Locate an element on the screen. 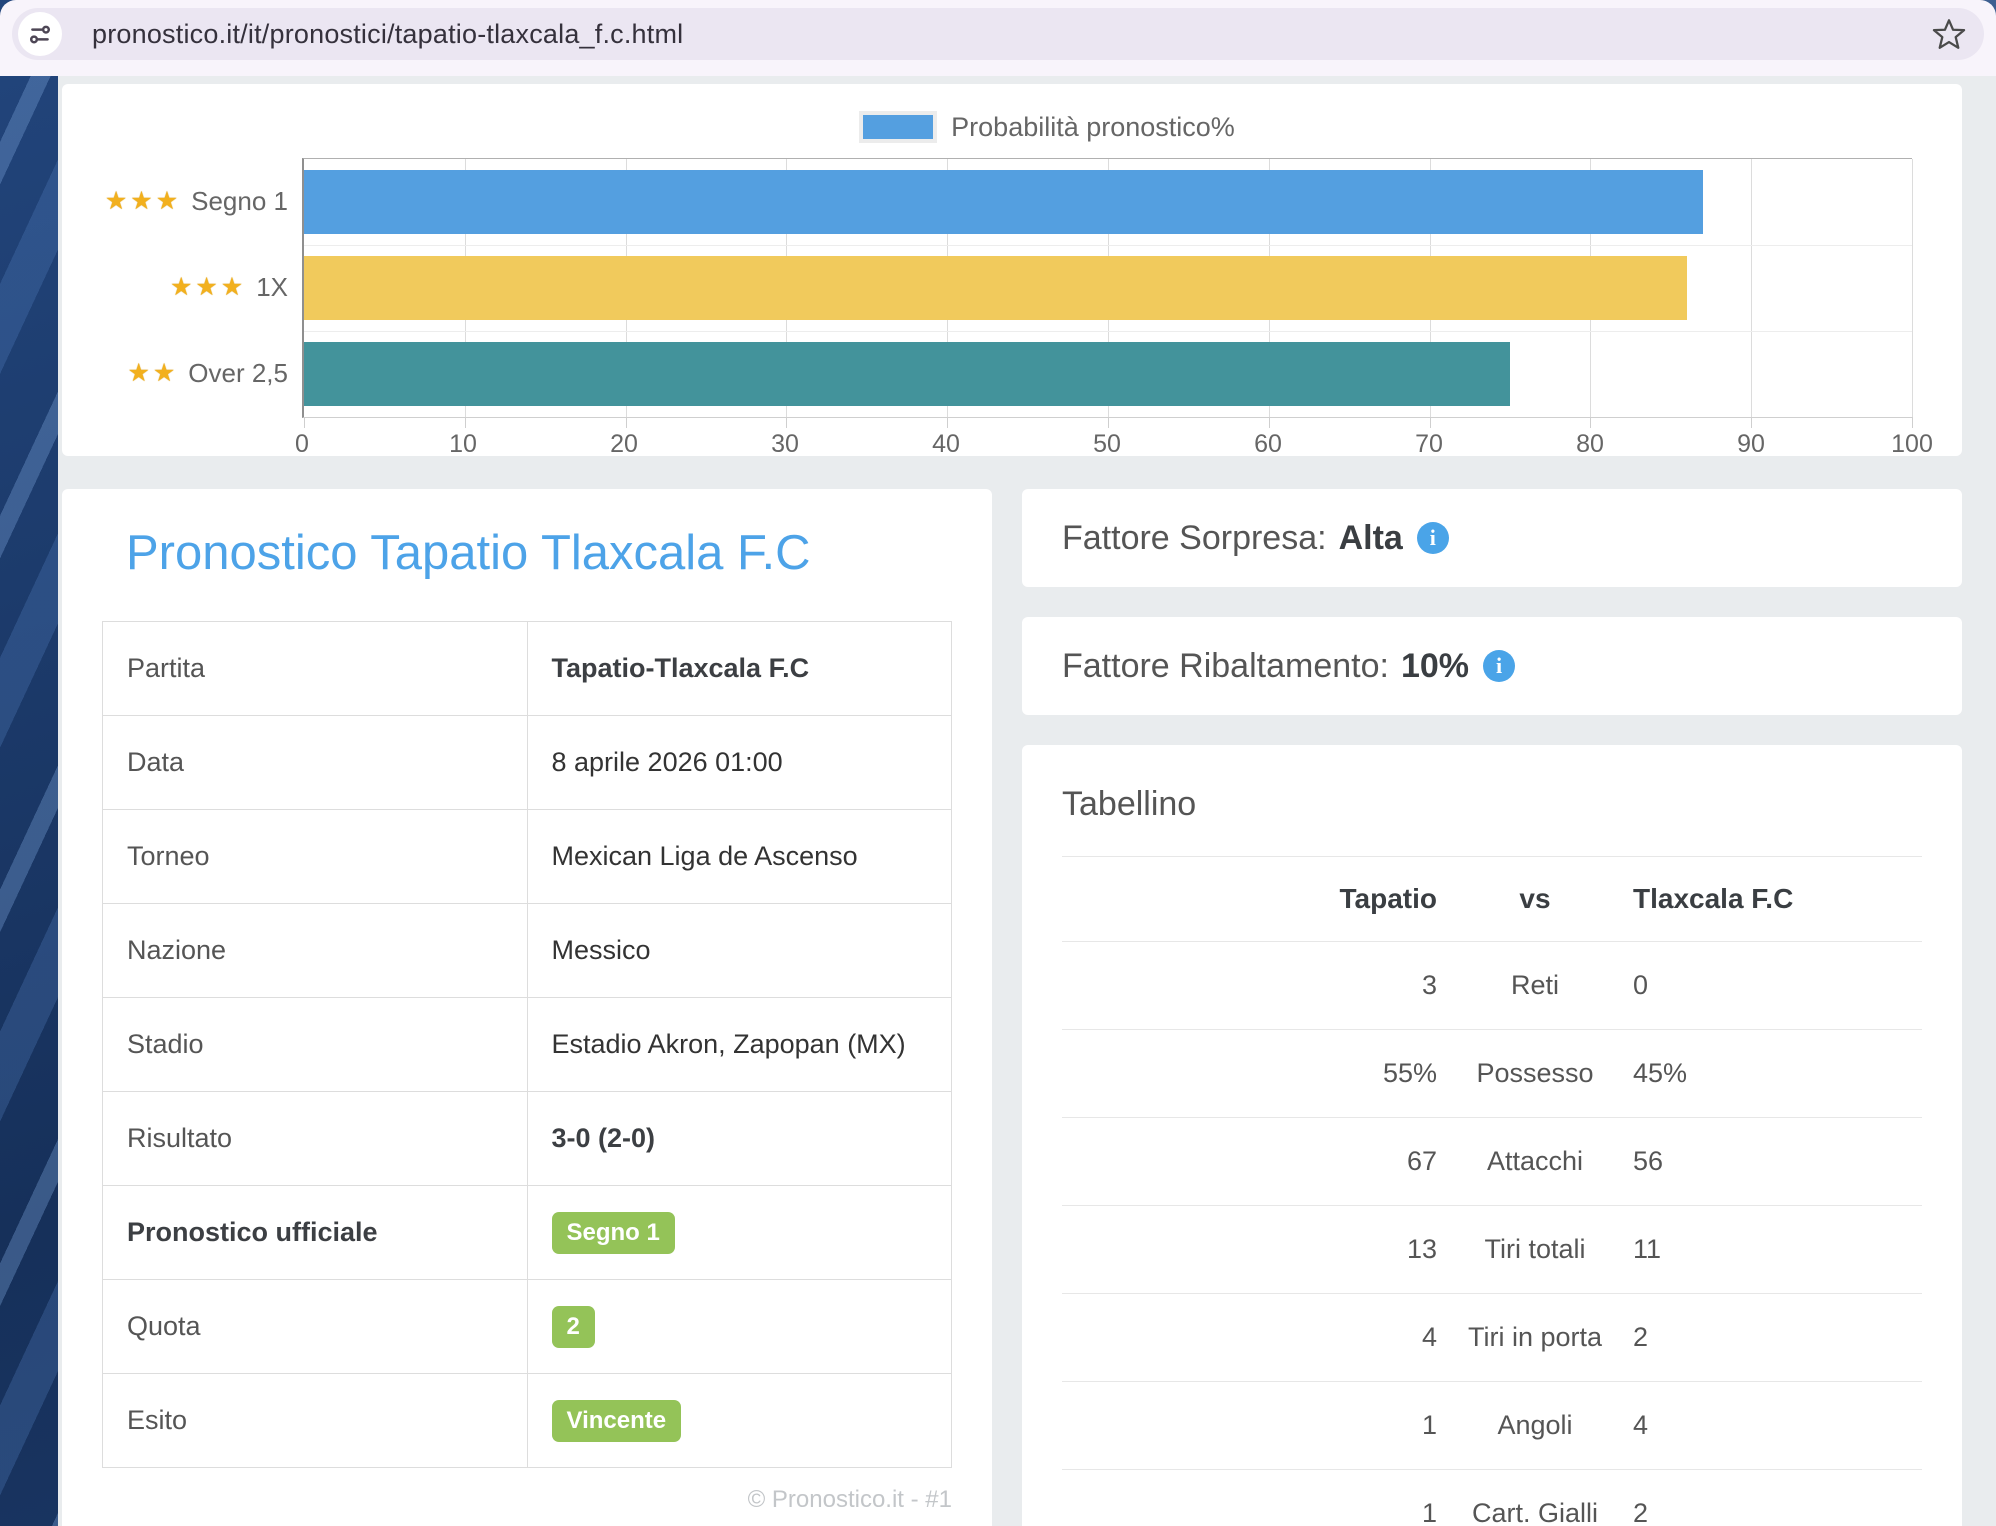 The image size is (1996, 1526). match-table-row: Pronostico ufficiale Segno 1 is located at coordinates (527, 1232).